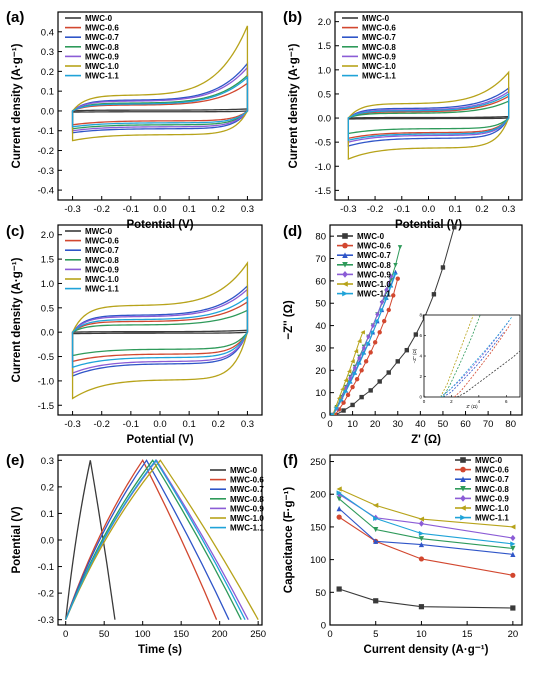 This screenshot has width=550, height=675. Describe the element at coordinates (46, 131) in the screenshot. I see `y-tick-label: -0.1` at that location.